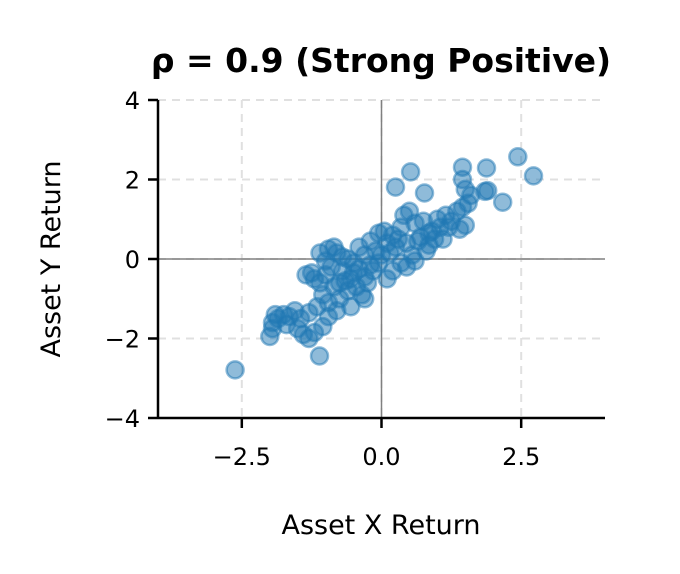 This screenshot has width=680, height=574. What do you see at coordinates (381, 457) in the screenshot?
I see `x-tick-label: 0.0` at bounding box center [381, 457].